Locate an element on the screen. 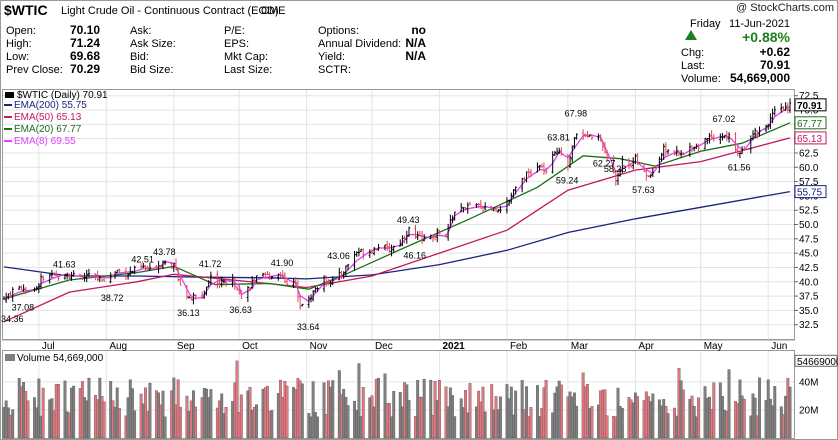 The height and width of the screenshot is (440, 838). volume-last-box is located at coordinates (816, 360).